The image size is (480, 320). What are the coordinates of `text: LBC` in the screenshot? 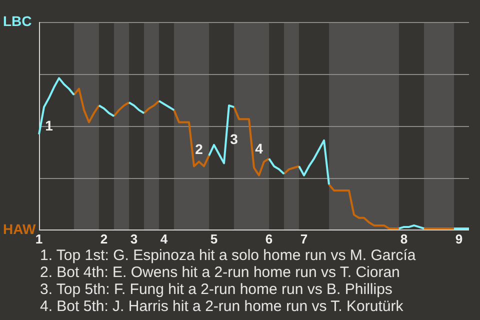 It's located at (17, 20).